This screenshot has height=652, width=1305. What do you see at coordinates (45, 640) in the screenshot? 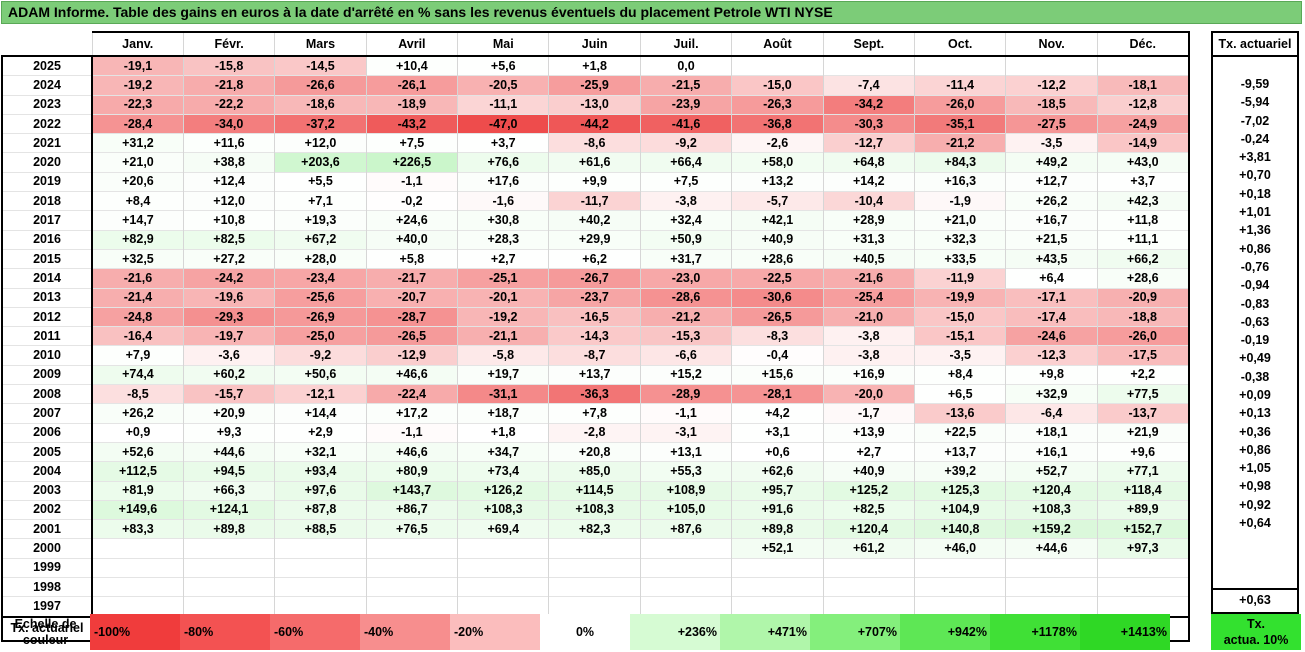
I see `scale-label-line2: couleur` at bounding box center [45, 640].